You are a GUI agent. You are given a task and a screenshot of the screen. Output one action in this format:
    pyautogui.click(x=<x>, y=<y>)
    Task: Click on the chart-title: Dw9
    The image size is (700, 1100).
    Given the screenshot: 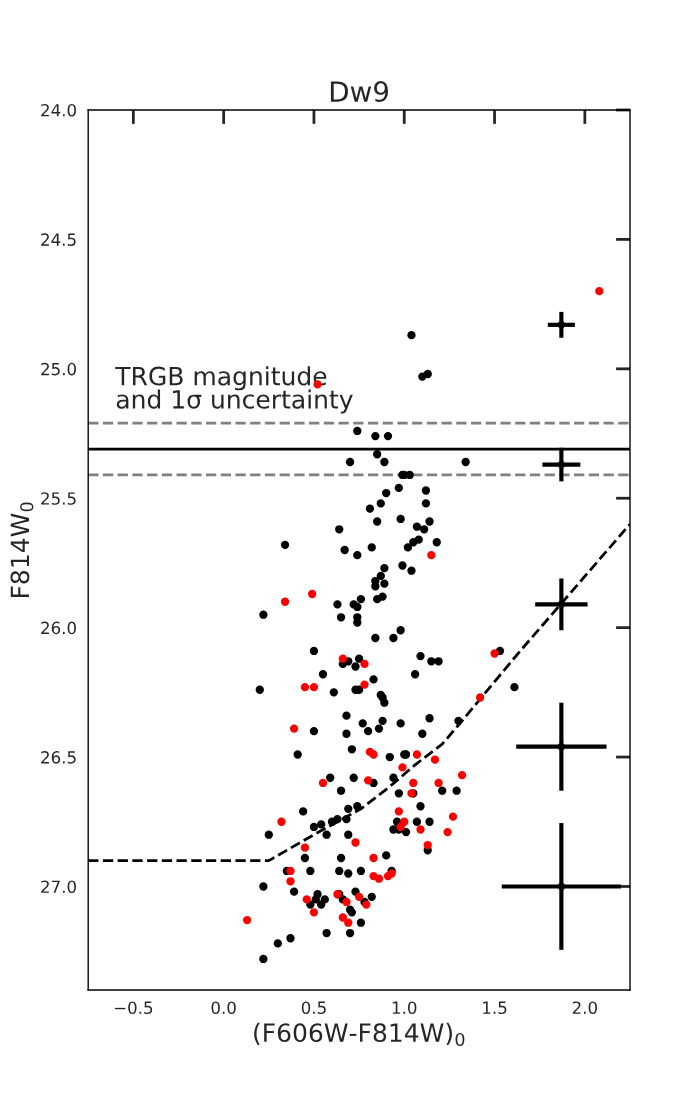 What is the action you would take?
    pyautogui.click(x=359, y=92)
    